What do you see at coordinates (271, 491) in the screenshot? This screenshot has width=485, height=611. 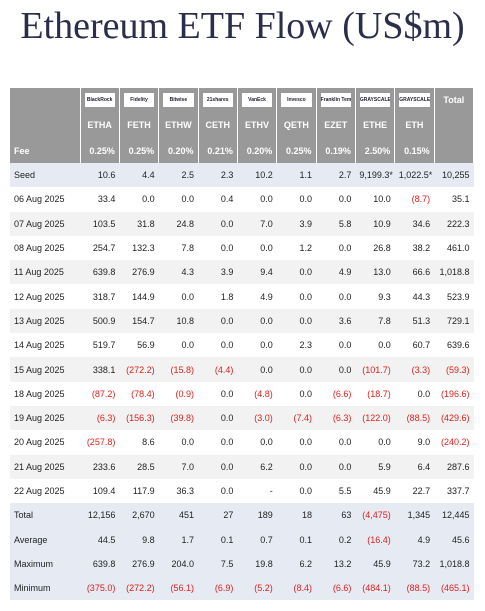 I see `flow-value: -` at bounding box center [271, 491].